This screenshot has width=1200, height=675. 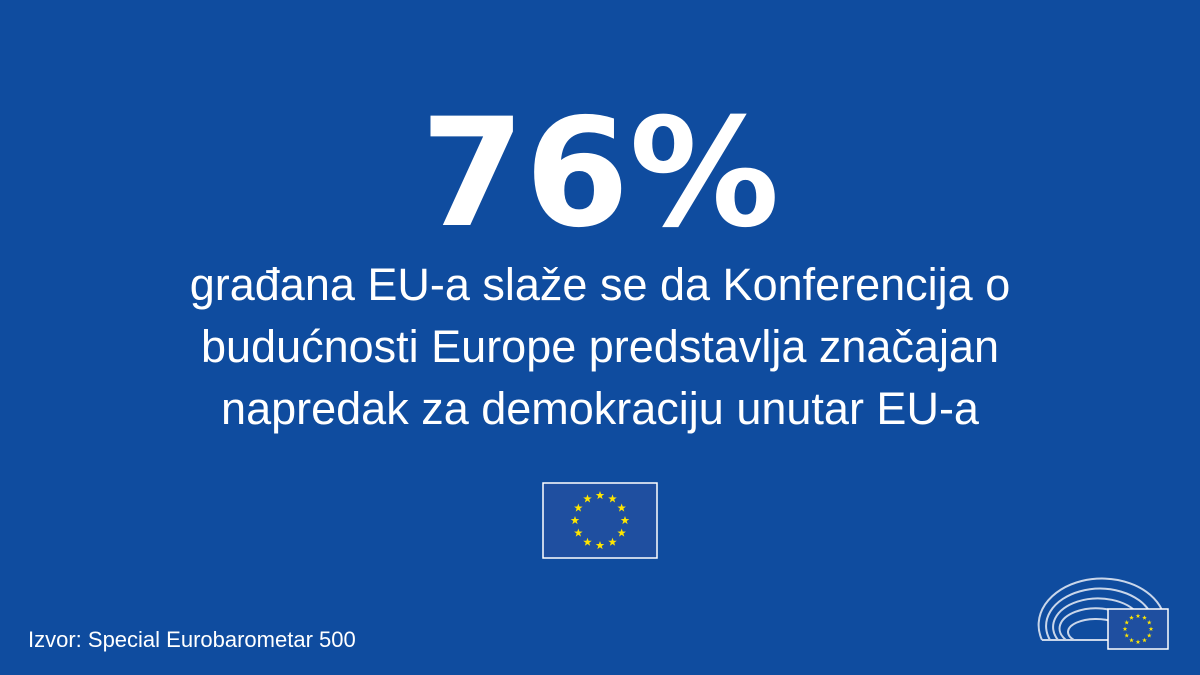 I want to click on ep-logo, so click(x=1103, y=613).